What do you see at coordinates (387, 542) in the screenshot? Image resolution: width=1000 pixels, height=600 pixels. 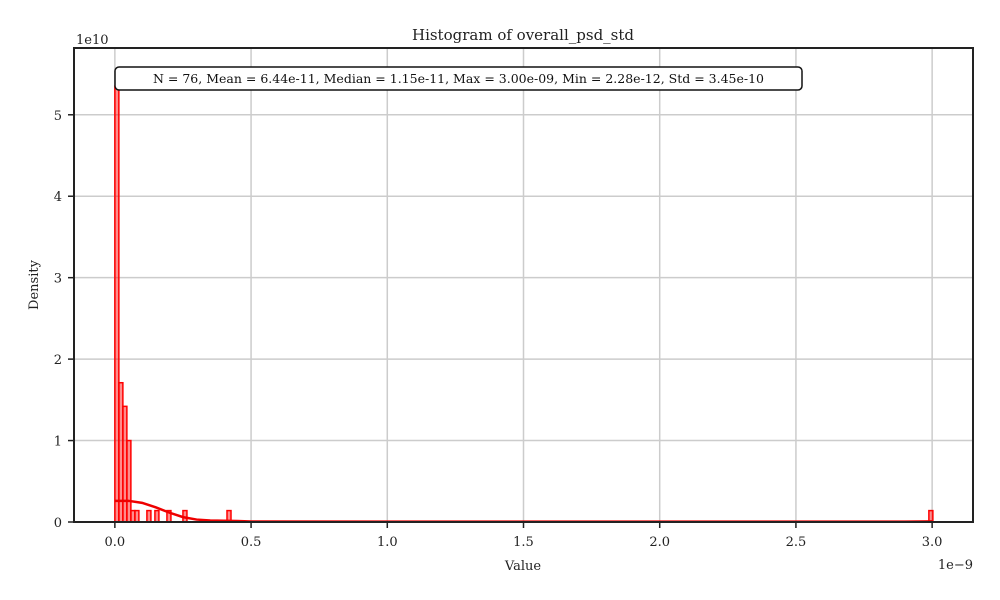 I see `x-tick-label: 1.0` at bounding box center [387, 542].